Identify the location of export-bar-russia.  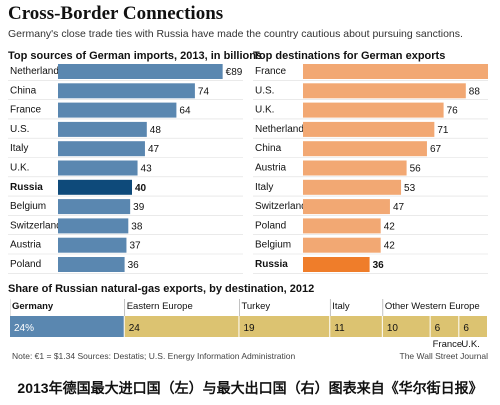
(336, 264).